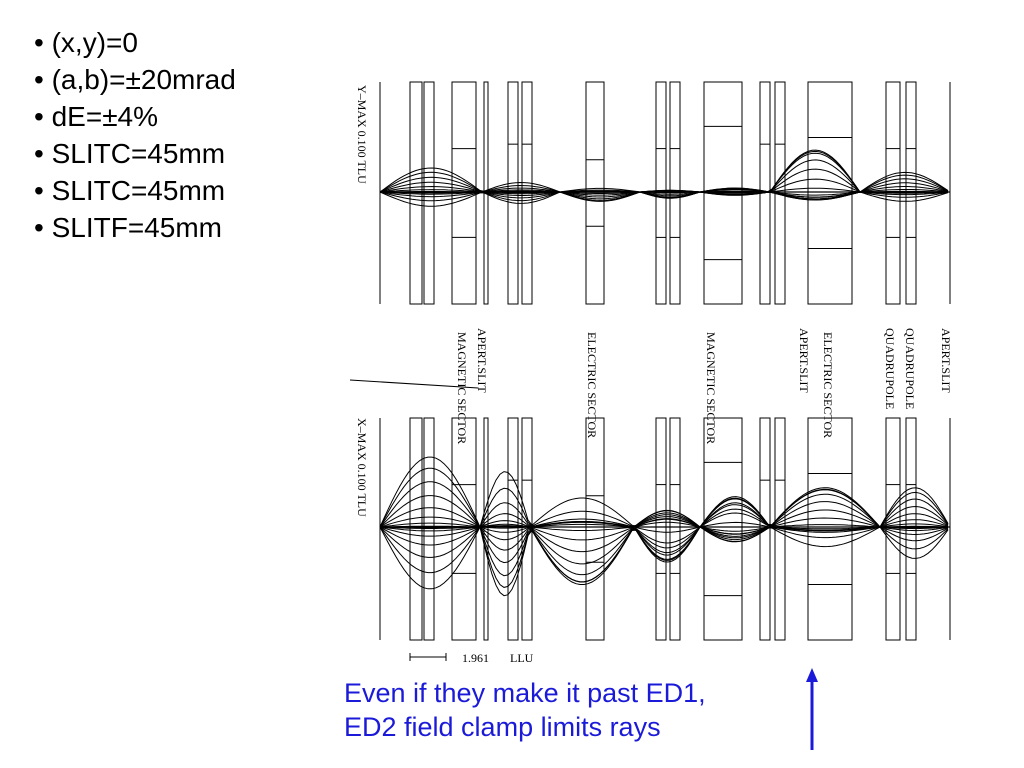  Describe the element at coordinates (522, 658) in the screenshot. I see `scale-bar-unit: LLU` at that location.